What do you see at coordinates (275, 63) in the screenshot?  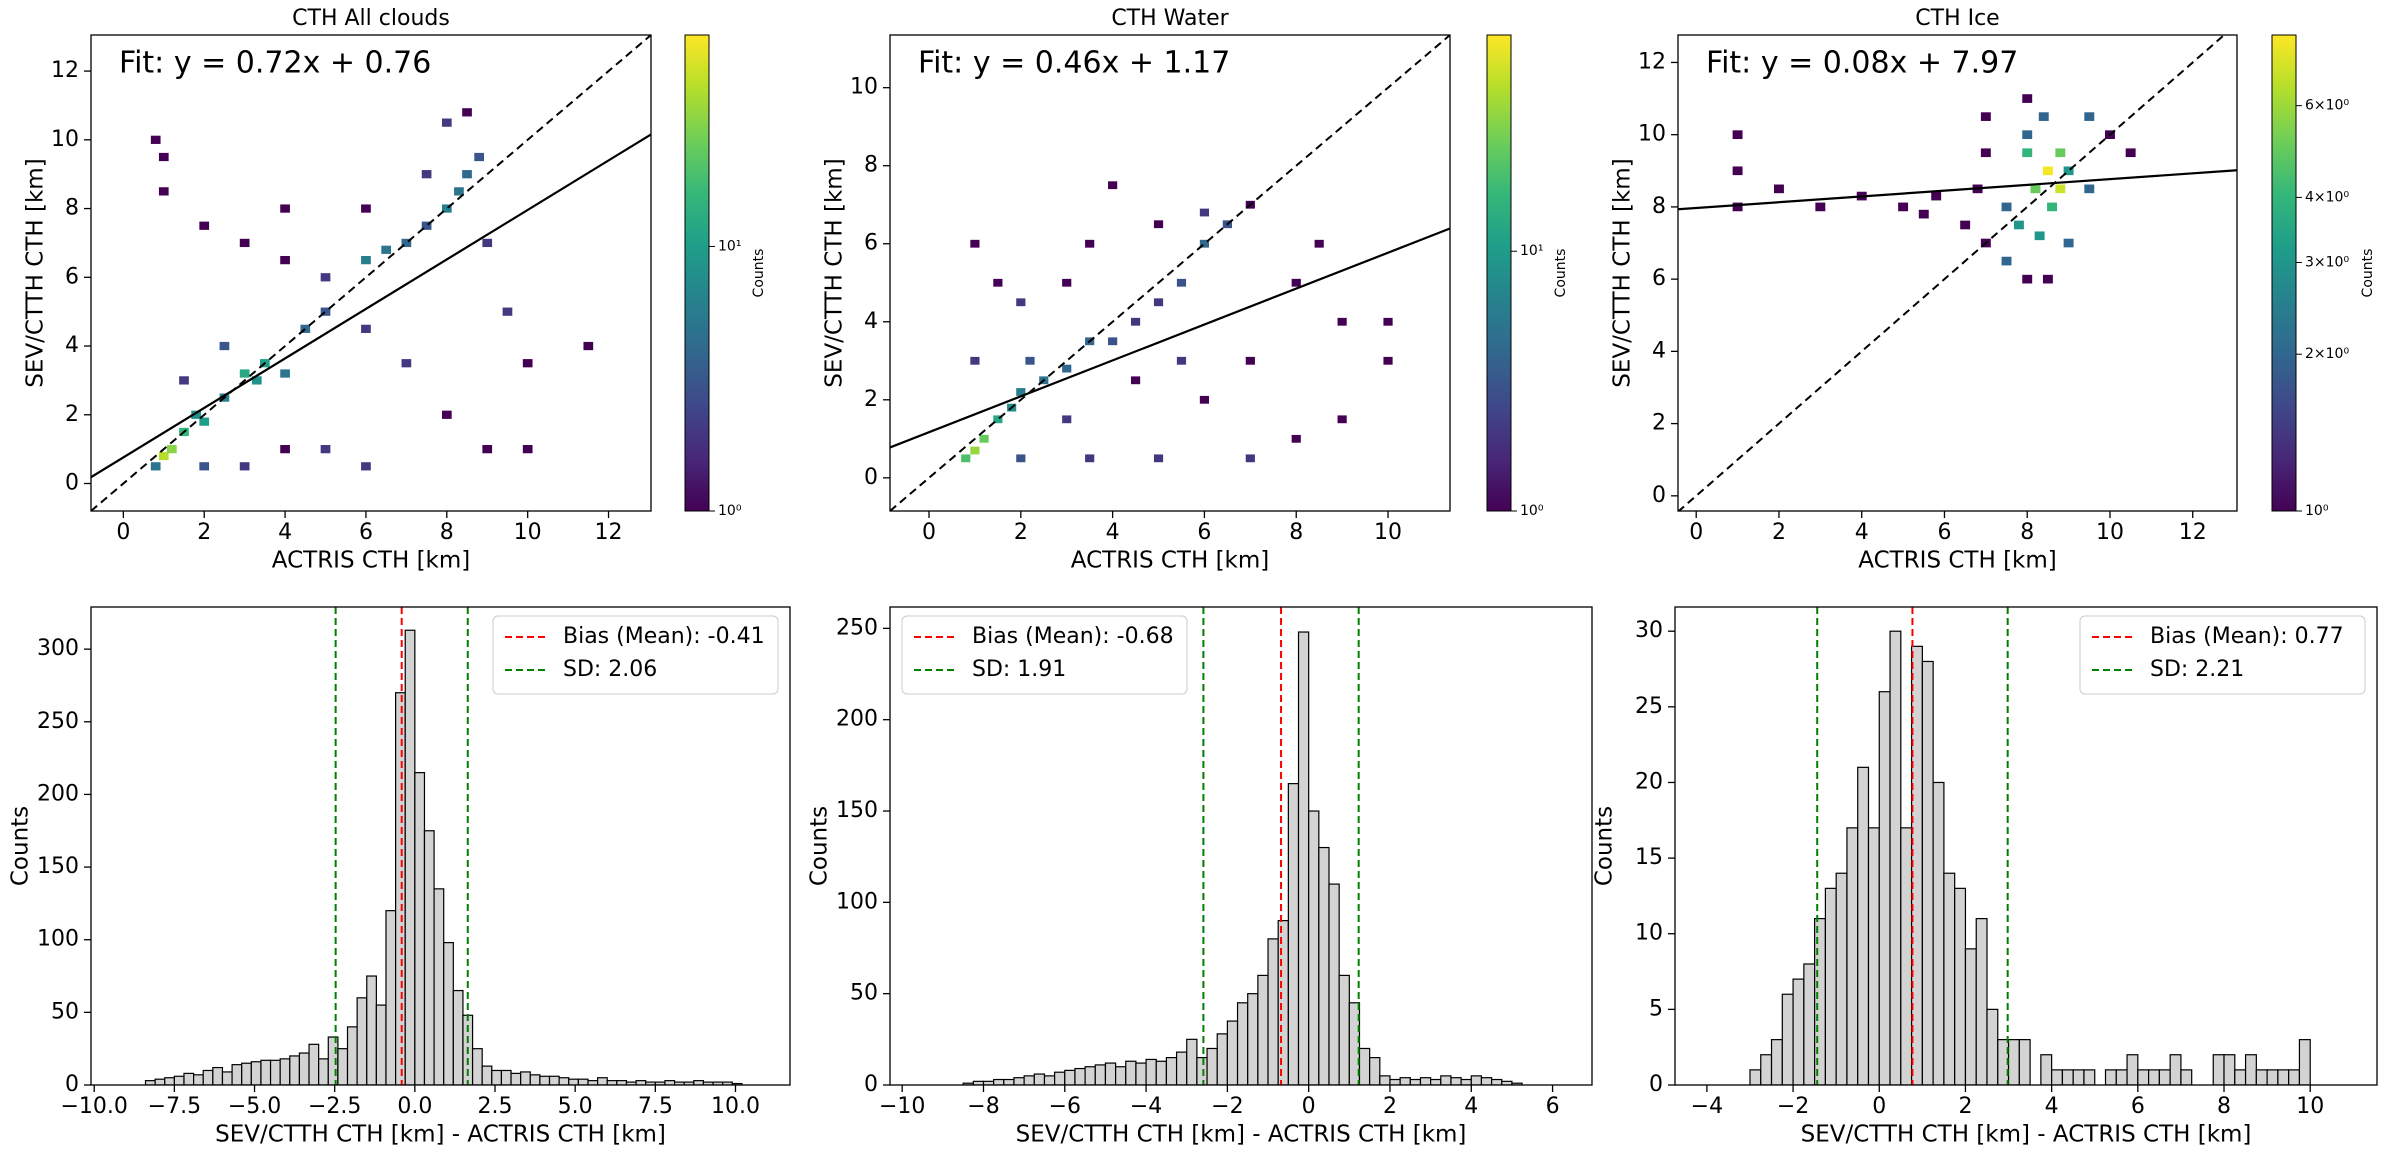 I see `fit-label: Fit: y = 0.72x + 0.76` at bounding box center [275, 63].